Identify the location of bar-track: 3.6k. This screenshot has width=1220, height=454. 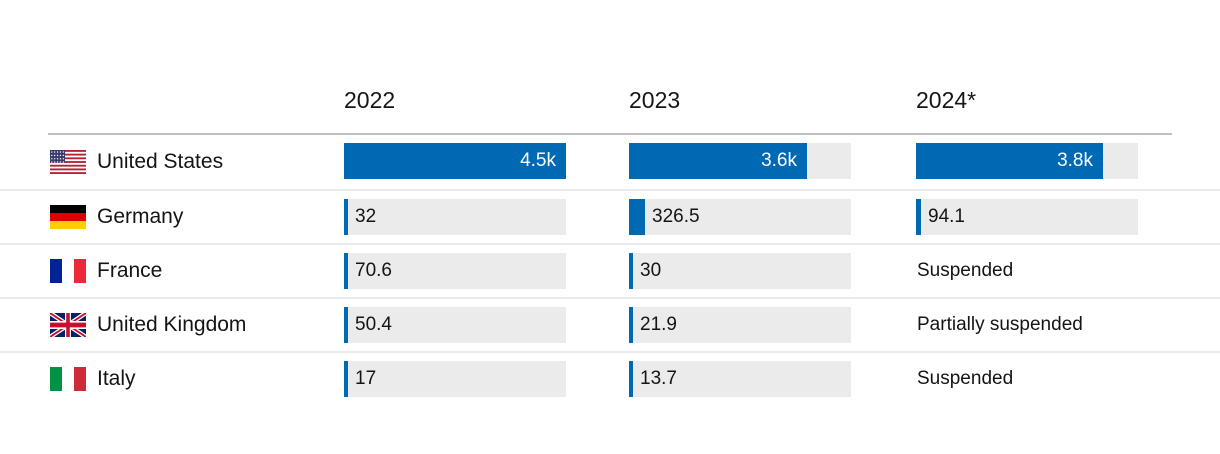
(740, 161).